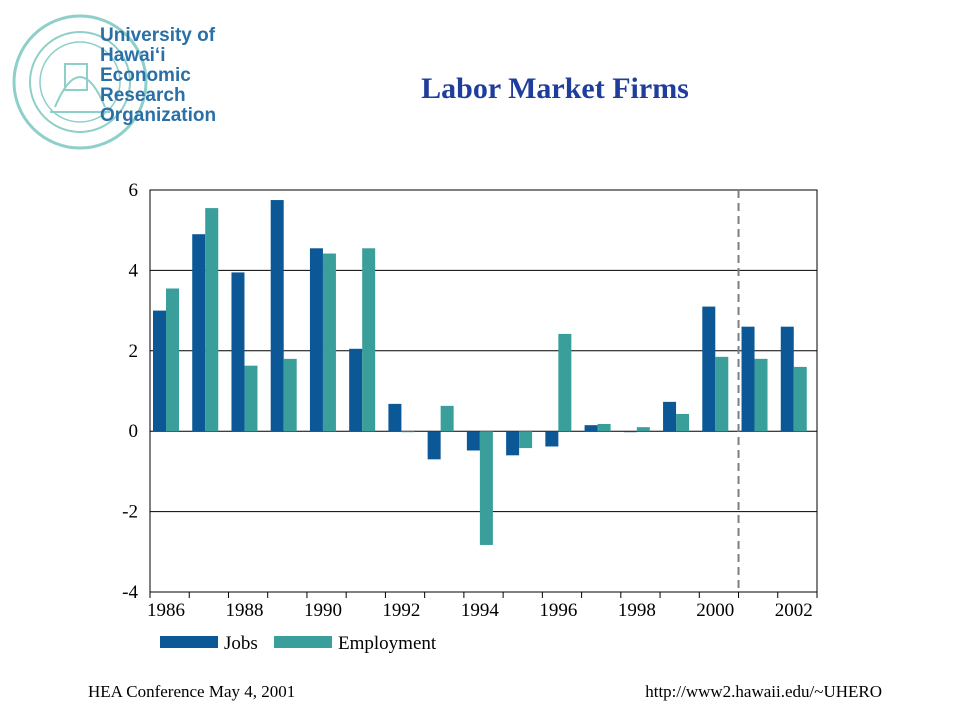  What do you see at coordinates (748, 379) in the screenshot?
I see `bar-jobs-2001` at bounding box center [748, 379].